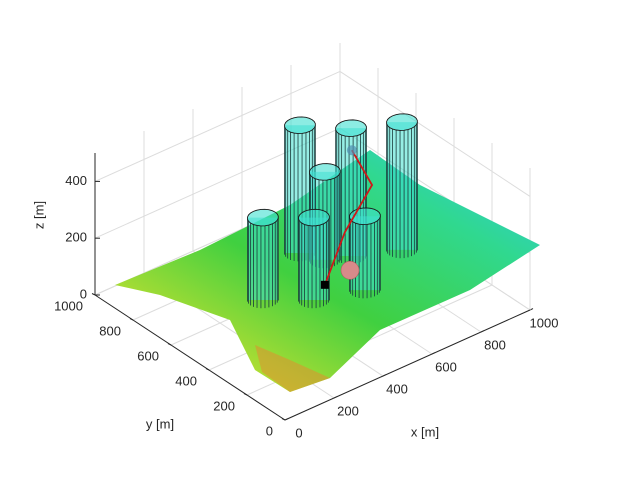 The image size is (630, 478). What do you see at coordinates (68, 305) in the screenshot?
I see `y-tick-label: 1000` at bounding box center [68, 305].